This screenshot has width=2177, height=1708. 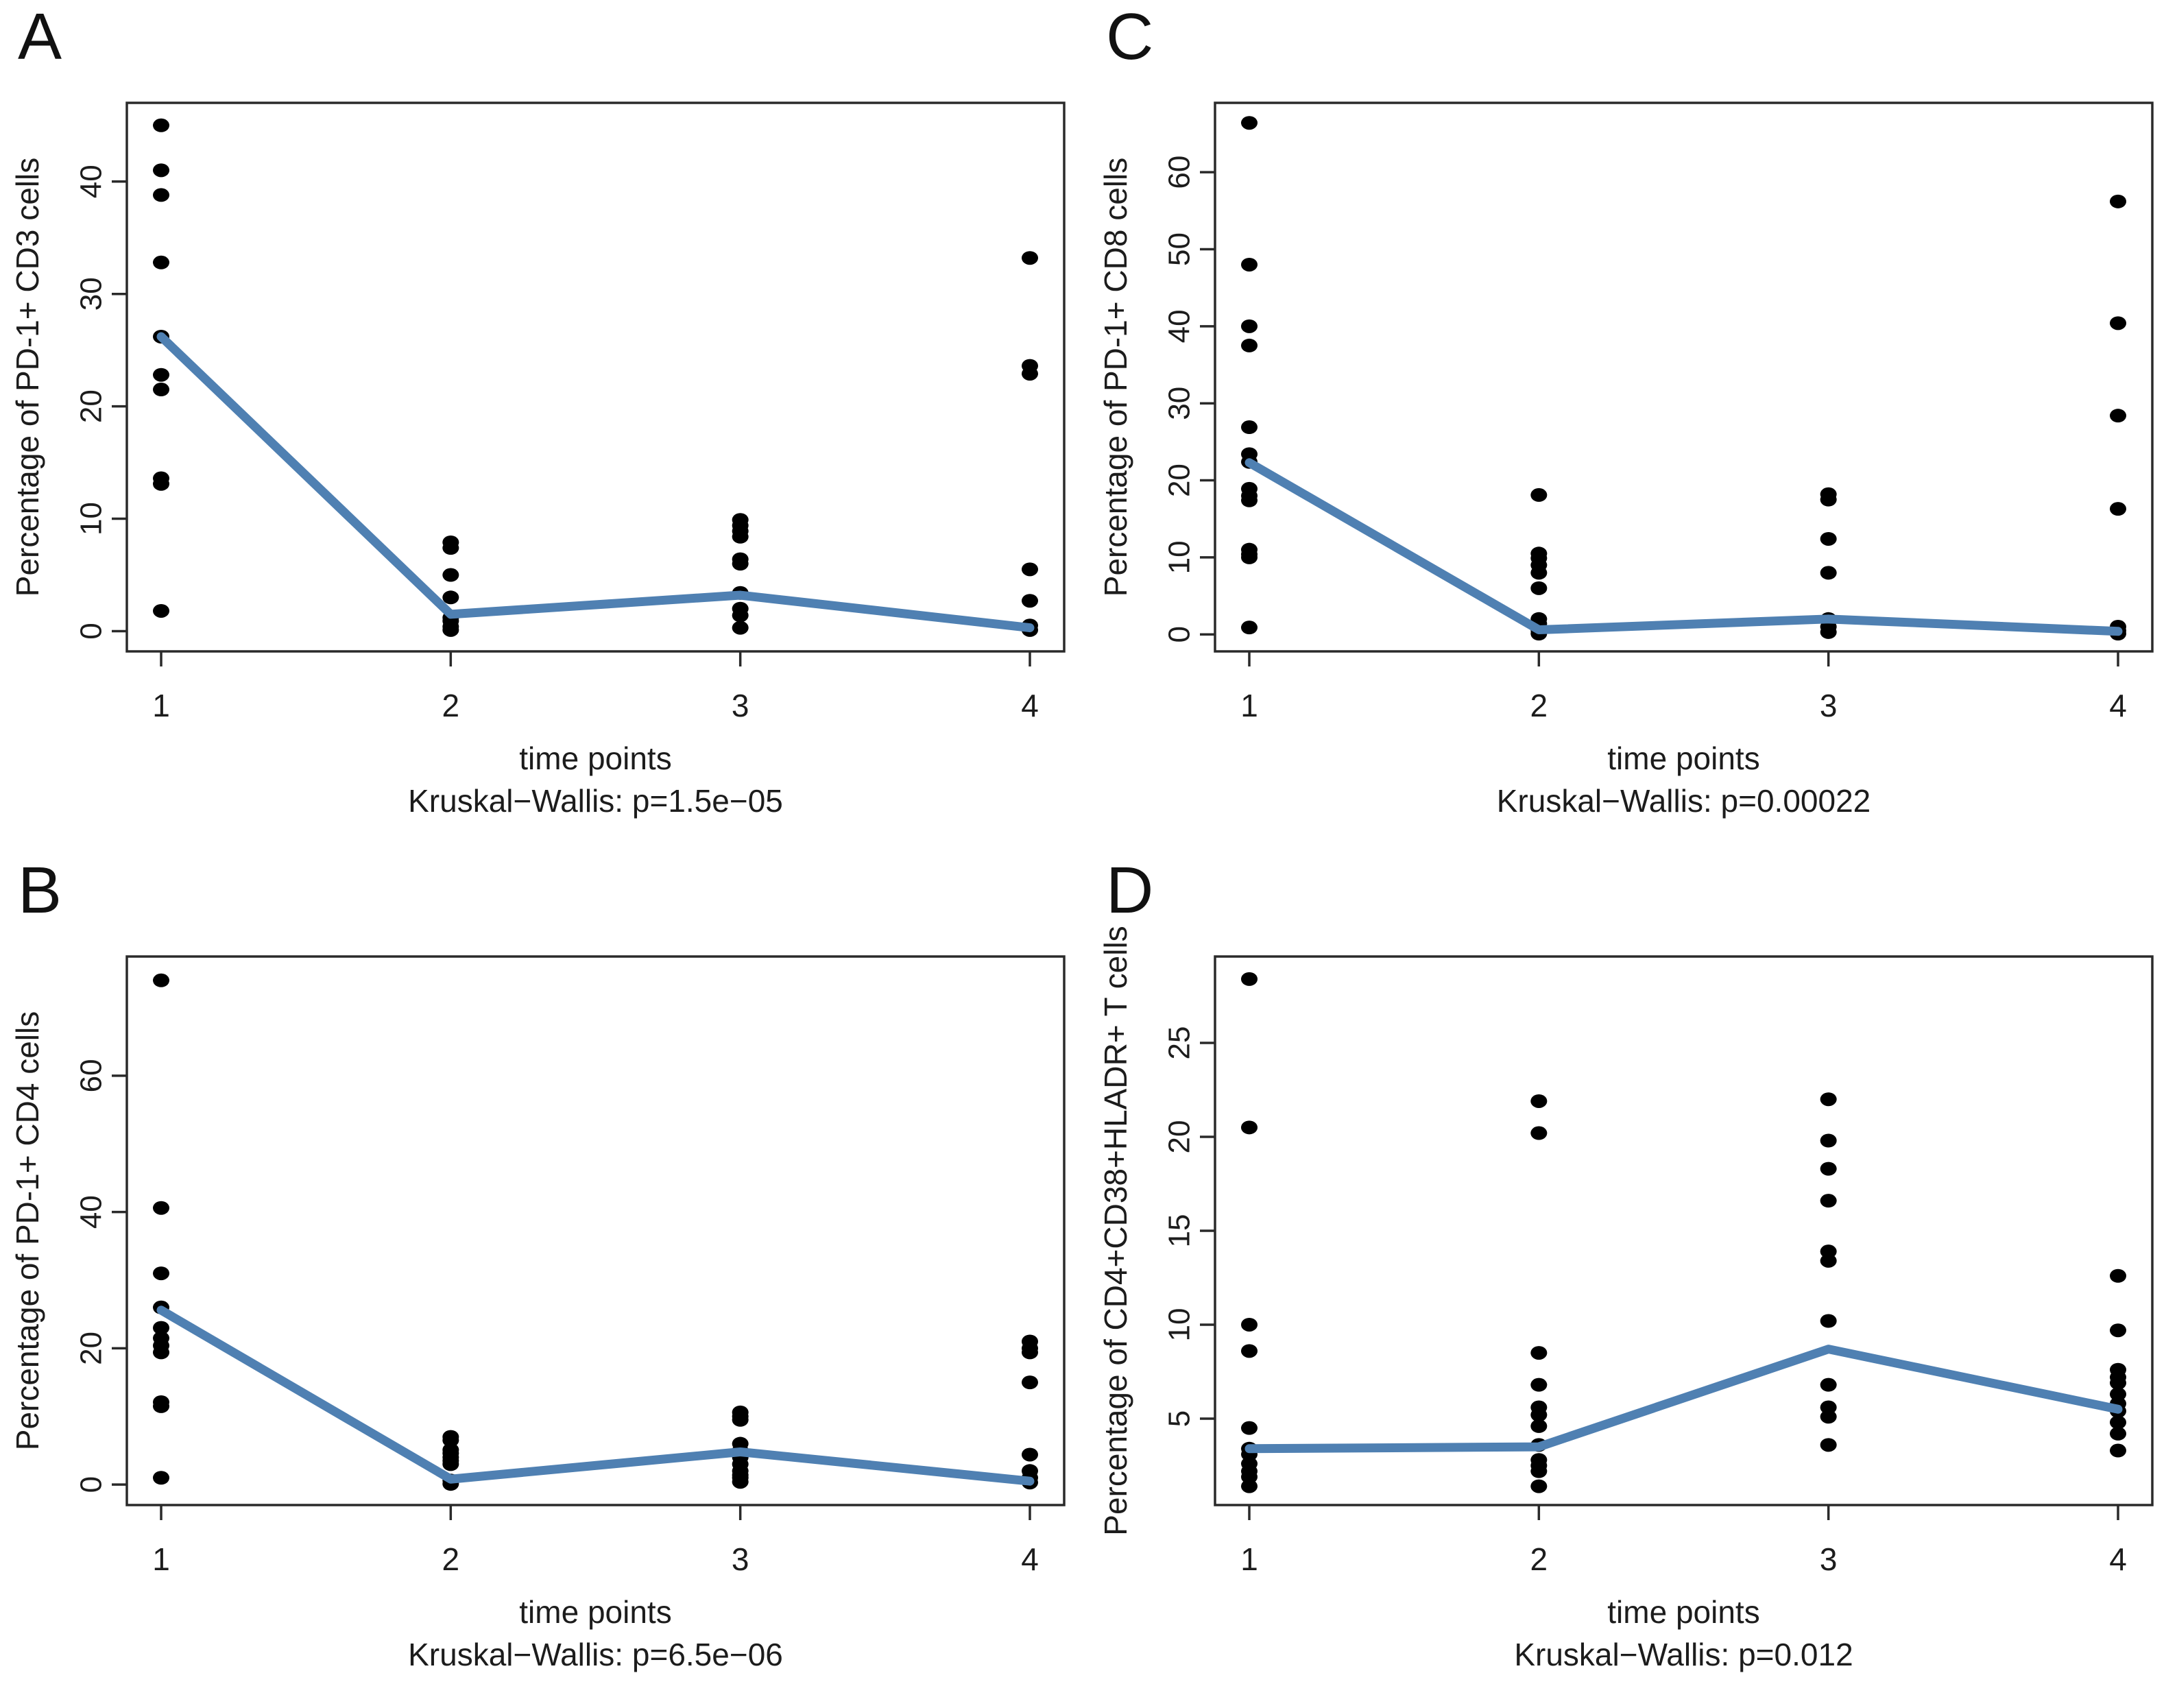 What do you see at coordinates (1130, 37) in the screenshot?
I see `panel-C-letter: C` at bounding box center [1130, 37].